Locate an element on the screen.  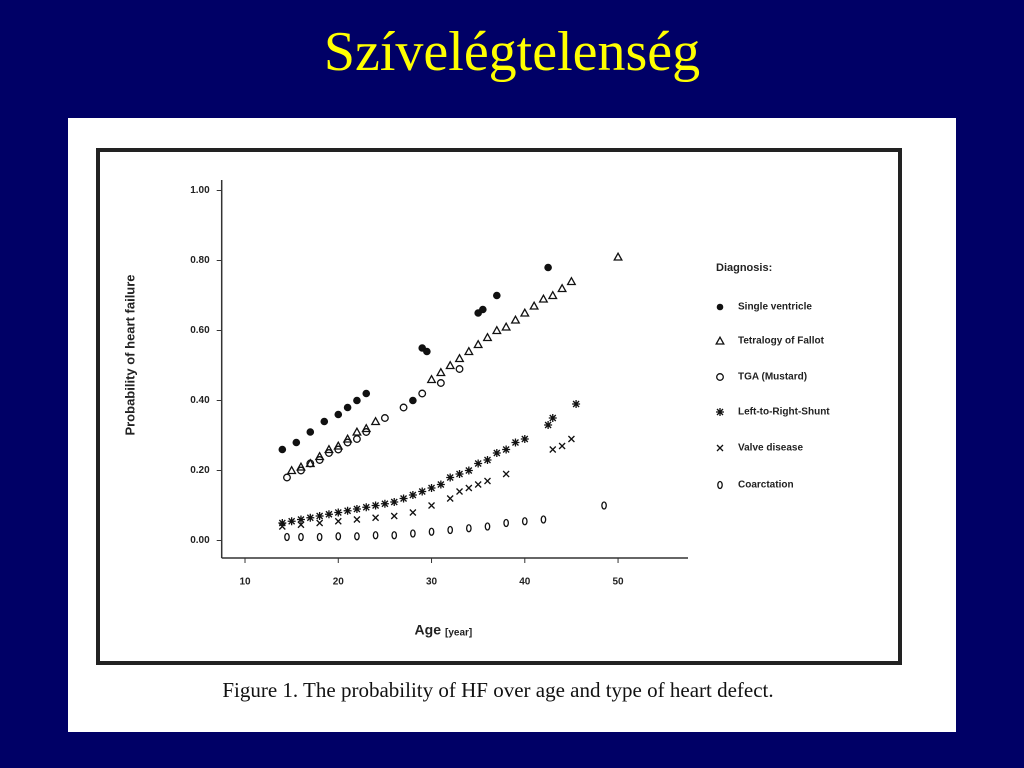
x-tick-label: 40 is located at coordinates (525, 582).